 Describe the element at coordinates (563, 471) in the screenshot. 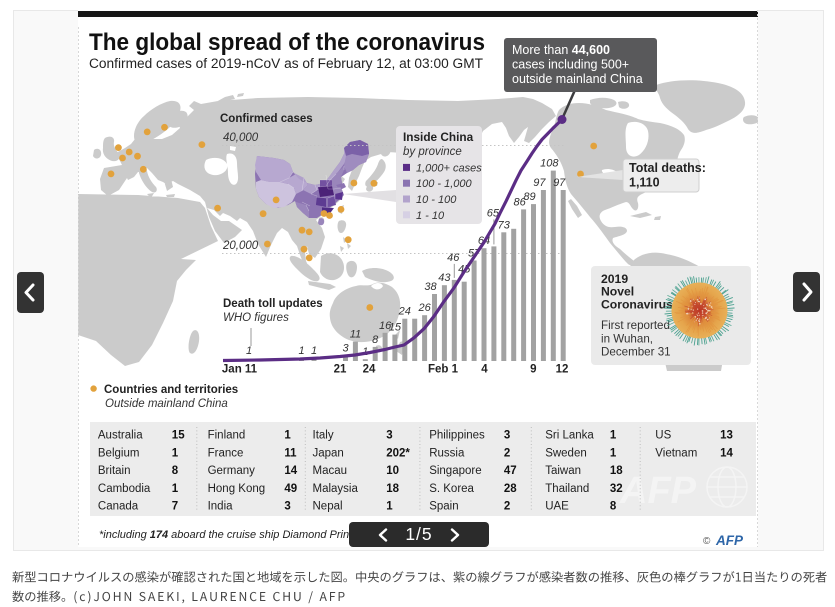

I see `svg-text: Taiwan` at that location.